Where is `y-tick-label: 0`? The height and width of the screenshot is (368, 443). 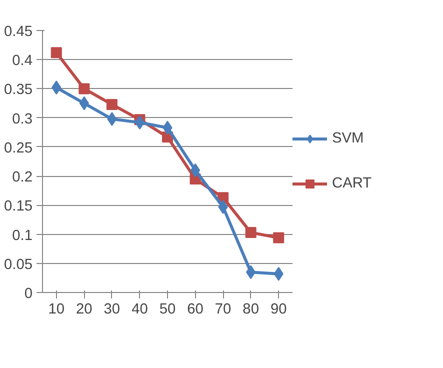
y-tick-label: 0 is located at coordinates (28, 294).